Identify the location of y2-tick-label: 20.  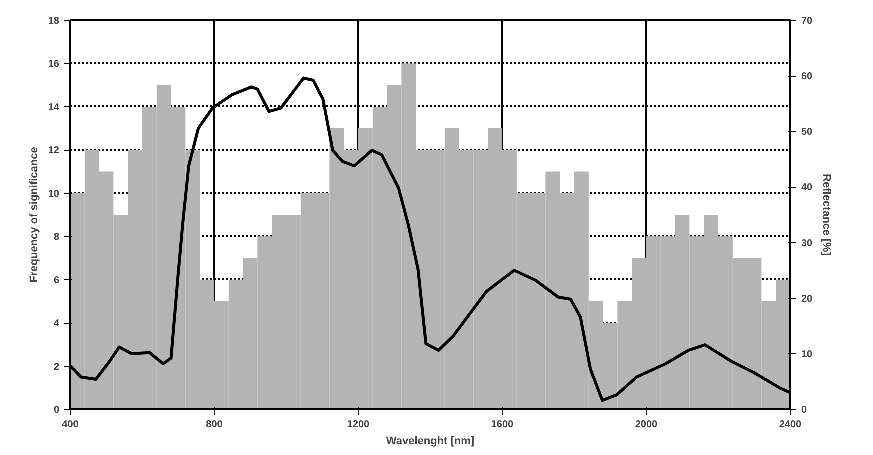
(808, 299).